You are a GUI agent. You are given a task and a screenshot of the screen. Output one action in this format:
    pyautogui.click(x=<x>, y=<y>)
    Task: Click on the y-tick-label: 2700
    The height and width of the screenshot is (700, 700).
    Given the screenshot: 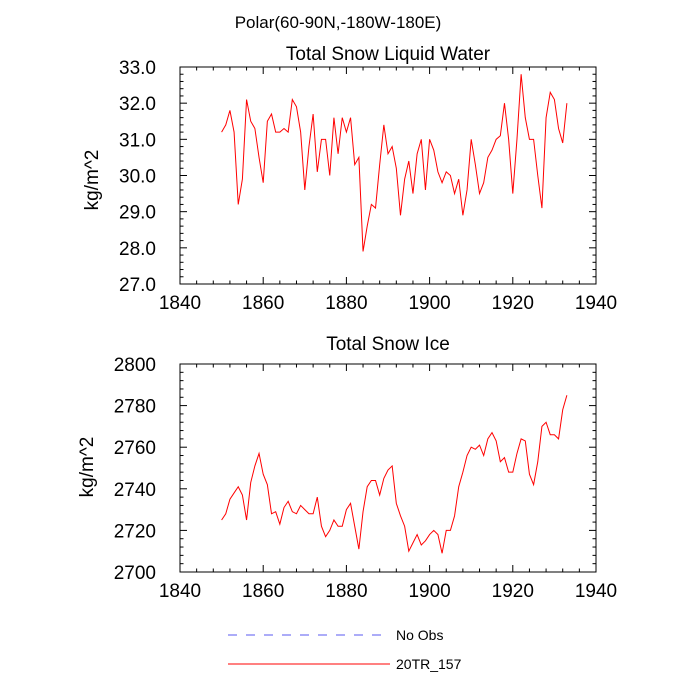 What is the action you would take?
    pyautogui.click(x=135, y=573)
    